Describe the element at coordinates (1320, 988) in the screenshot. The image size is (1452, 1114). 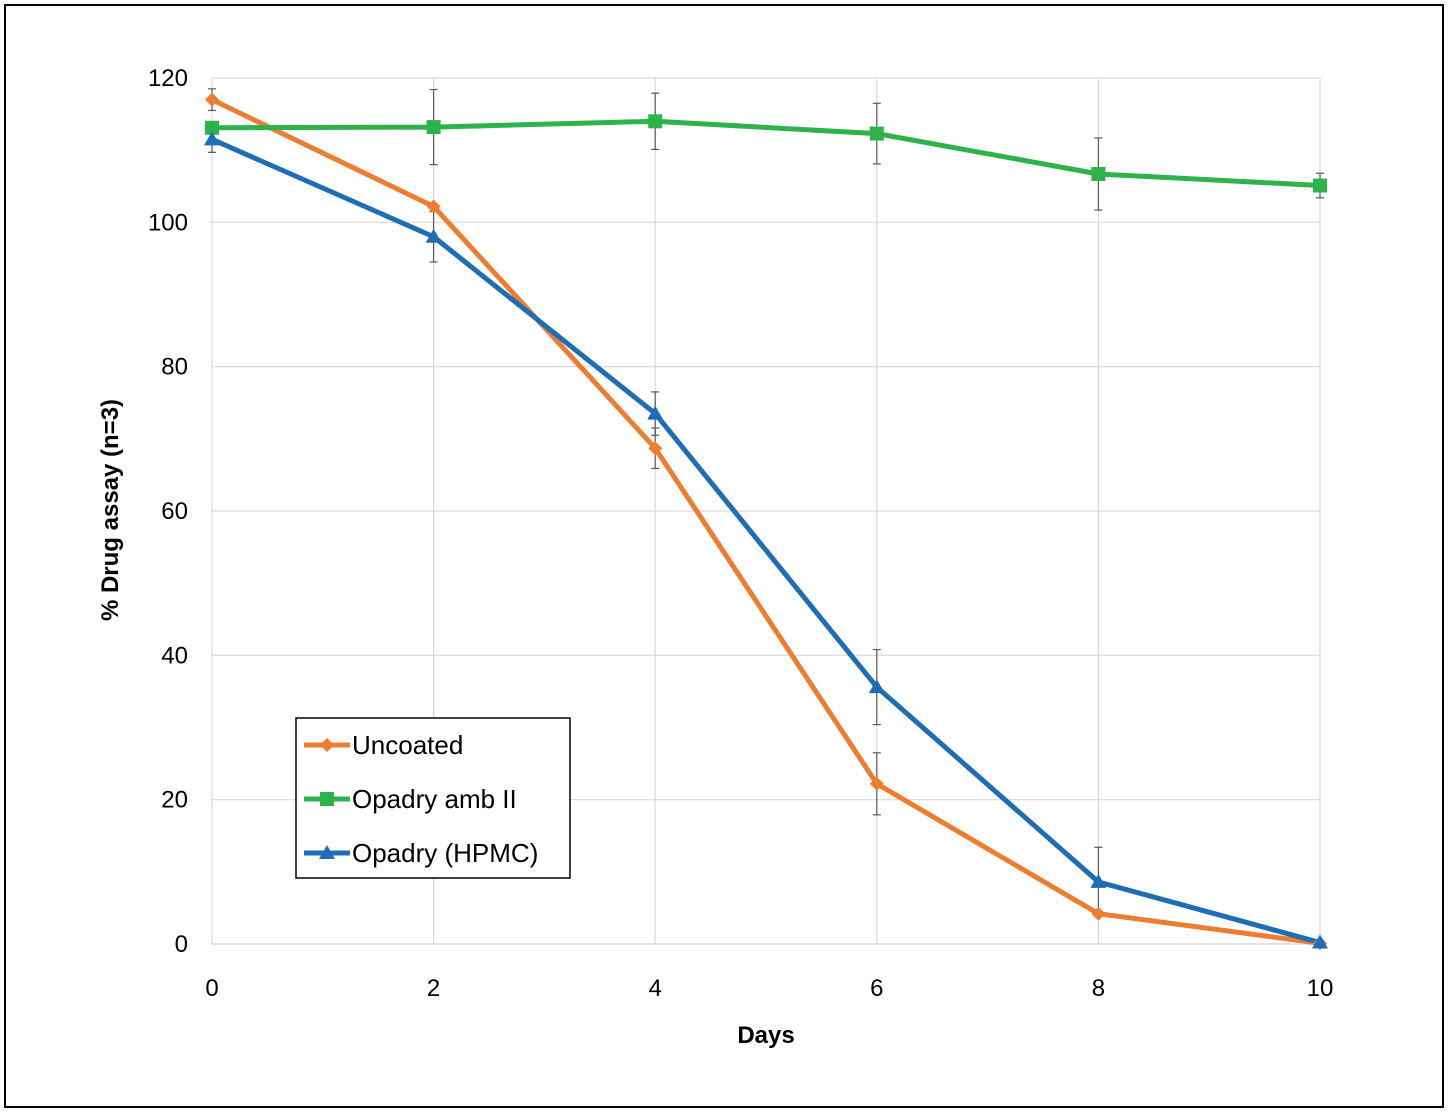
I see `x-tick-label: 10` at that location.